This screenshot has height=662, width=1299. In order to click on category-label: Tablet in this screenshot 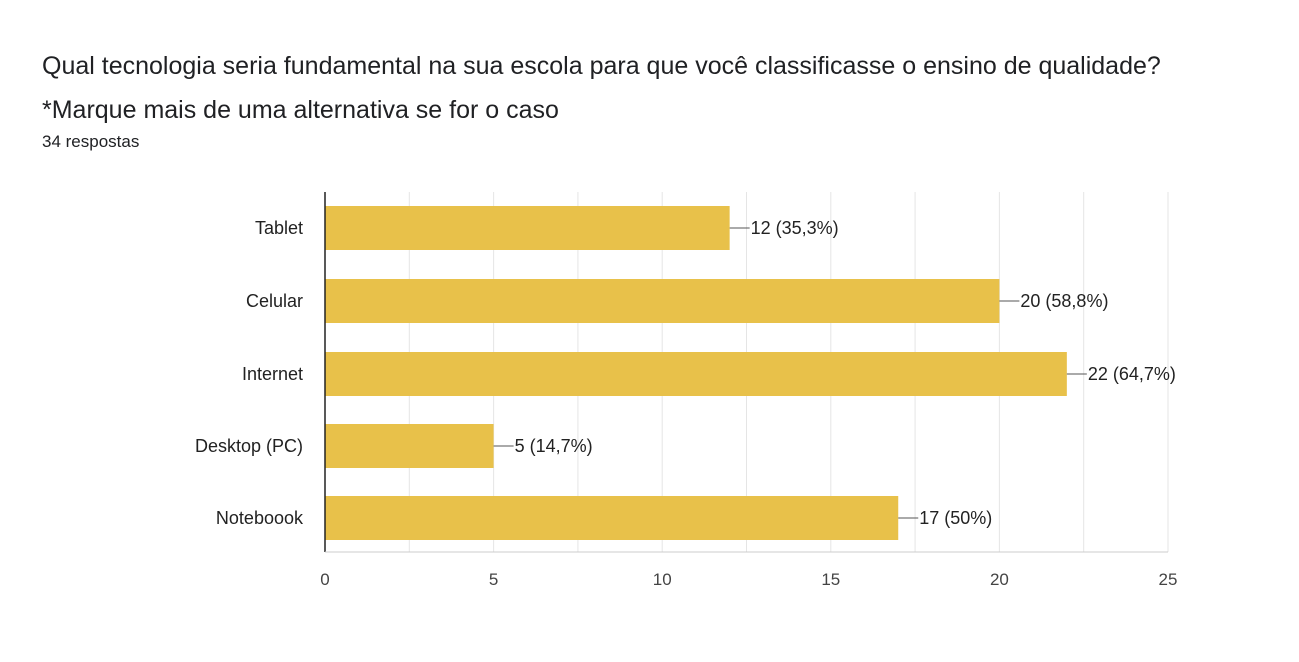, I will do `click(279, 228)`.